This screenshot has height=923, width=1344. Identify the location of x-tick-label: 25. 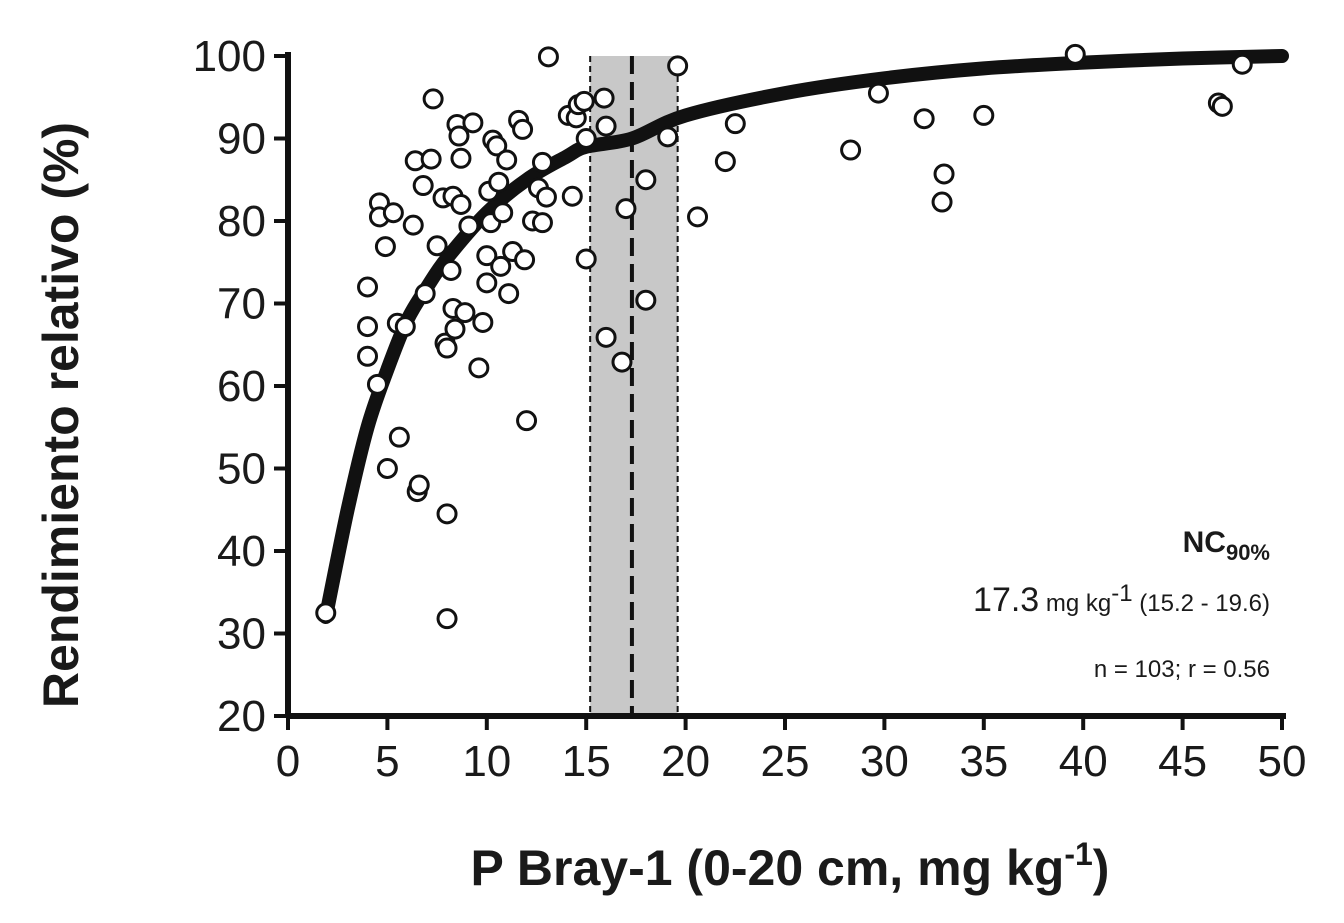
(785, 761).